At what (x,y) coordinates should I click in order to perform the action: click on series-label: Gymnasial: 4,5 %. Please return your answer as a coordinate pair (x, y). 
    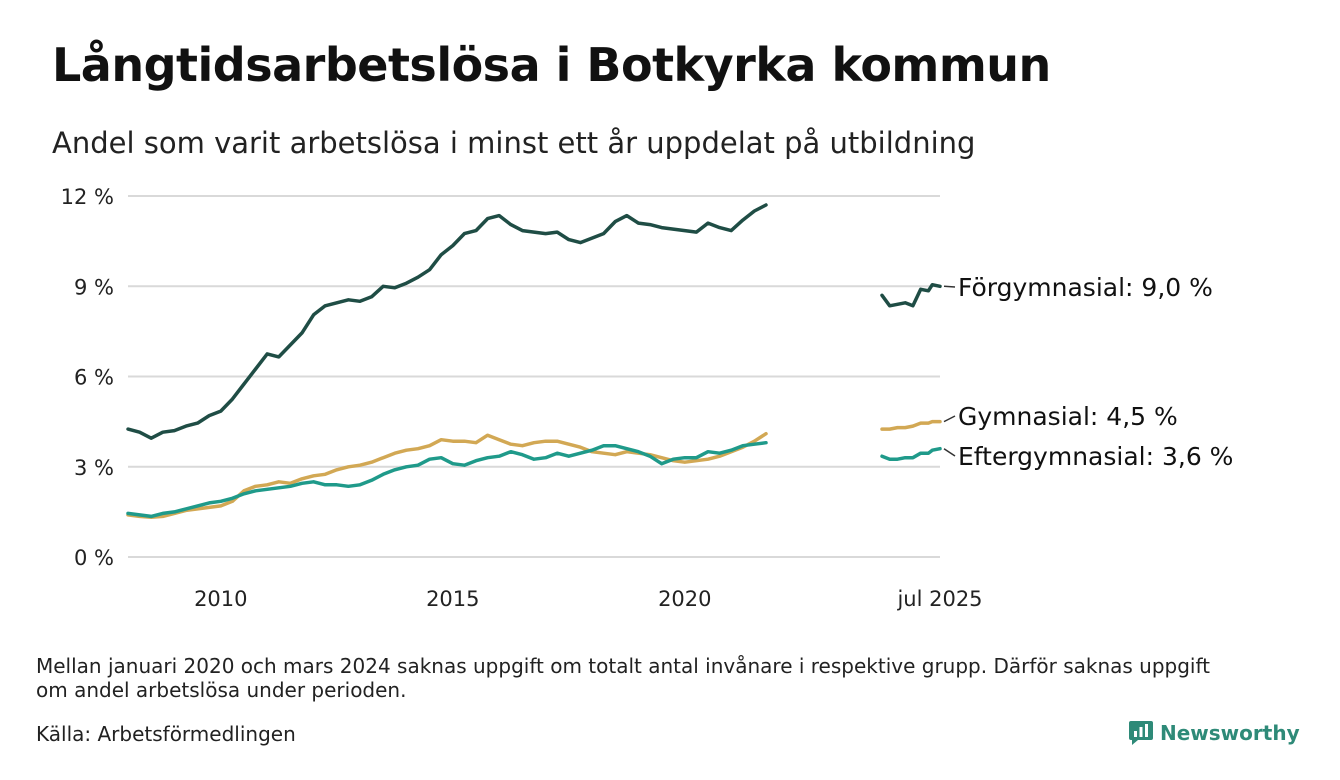
    Looking at the image, I should click on (1068, 416).